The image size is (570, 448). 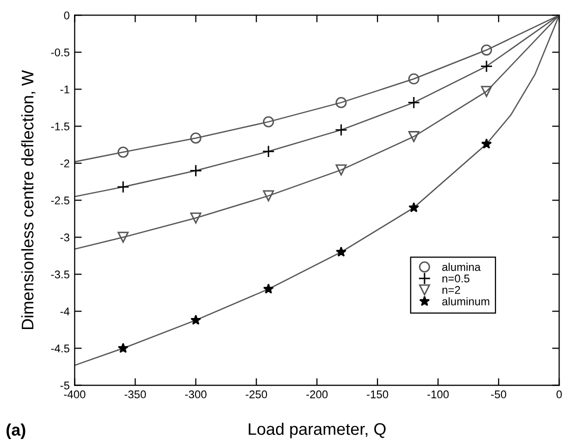 What do you see at coordinates (317, 430) in the screenshot?
I see `x-axis-title: Load parameter, Q` at bounding box center [317, 430].